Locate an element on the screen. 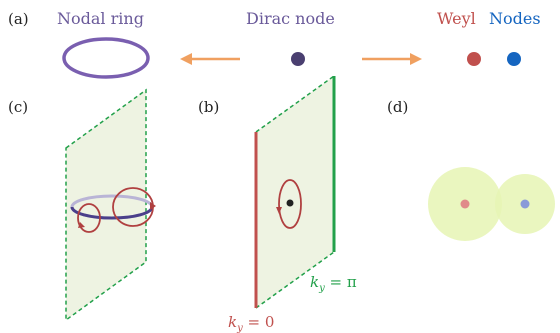  ky-pi-label: ky = π is located at coordinates (333, 283).